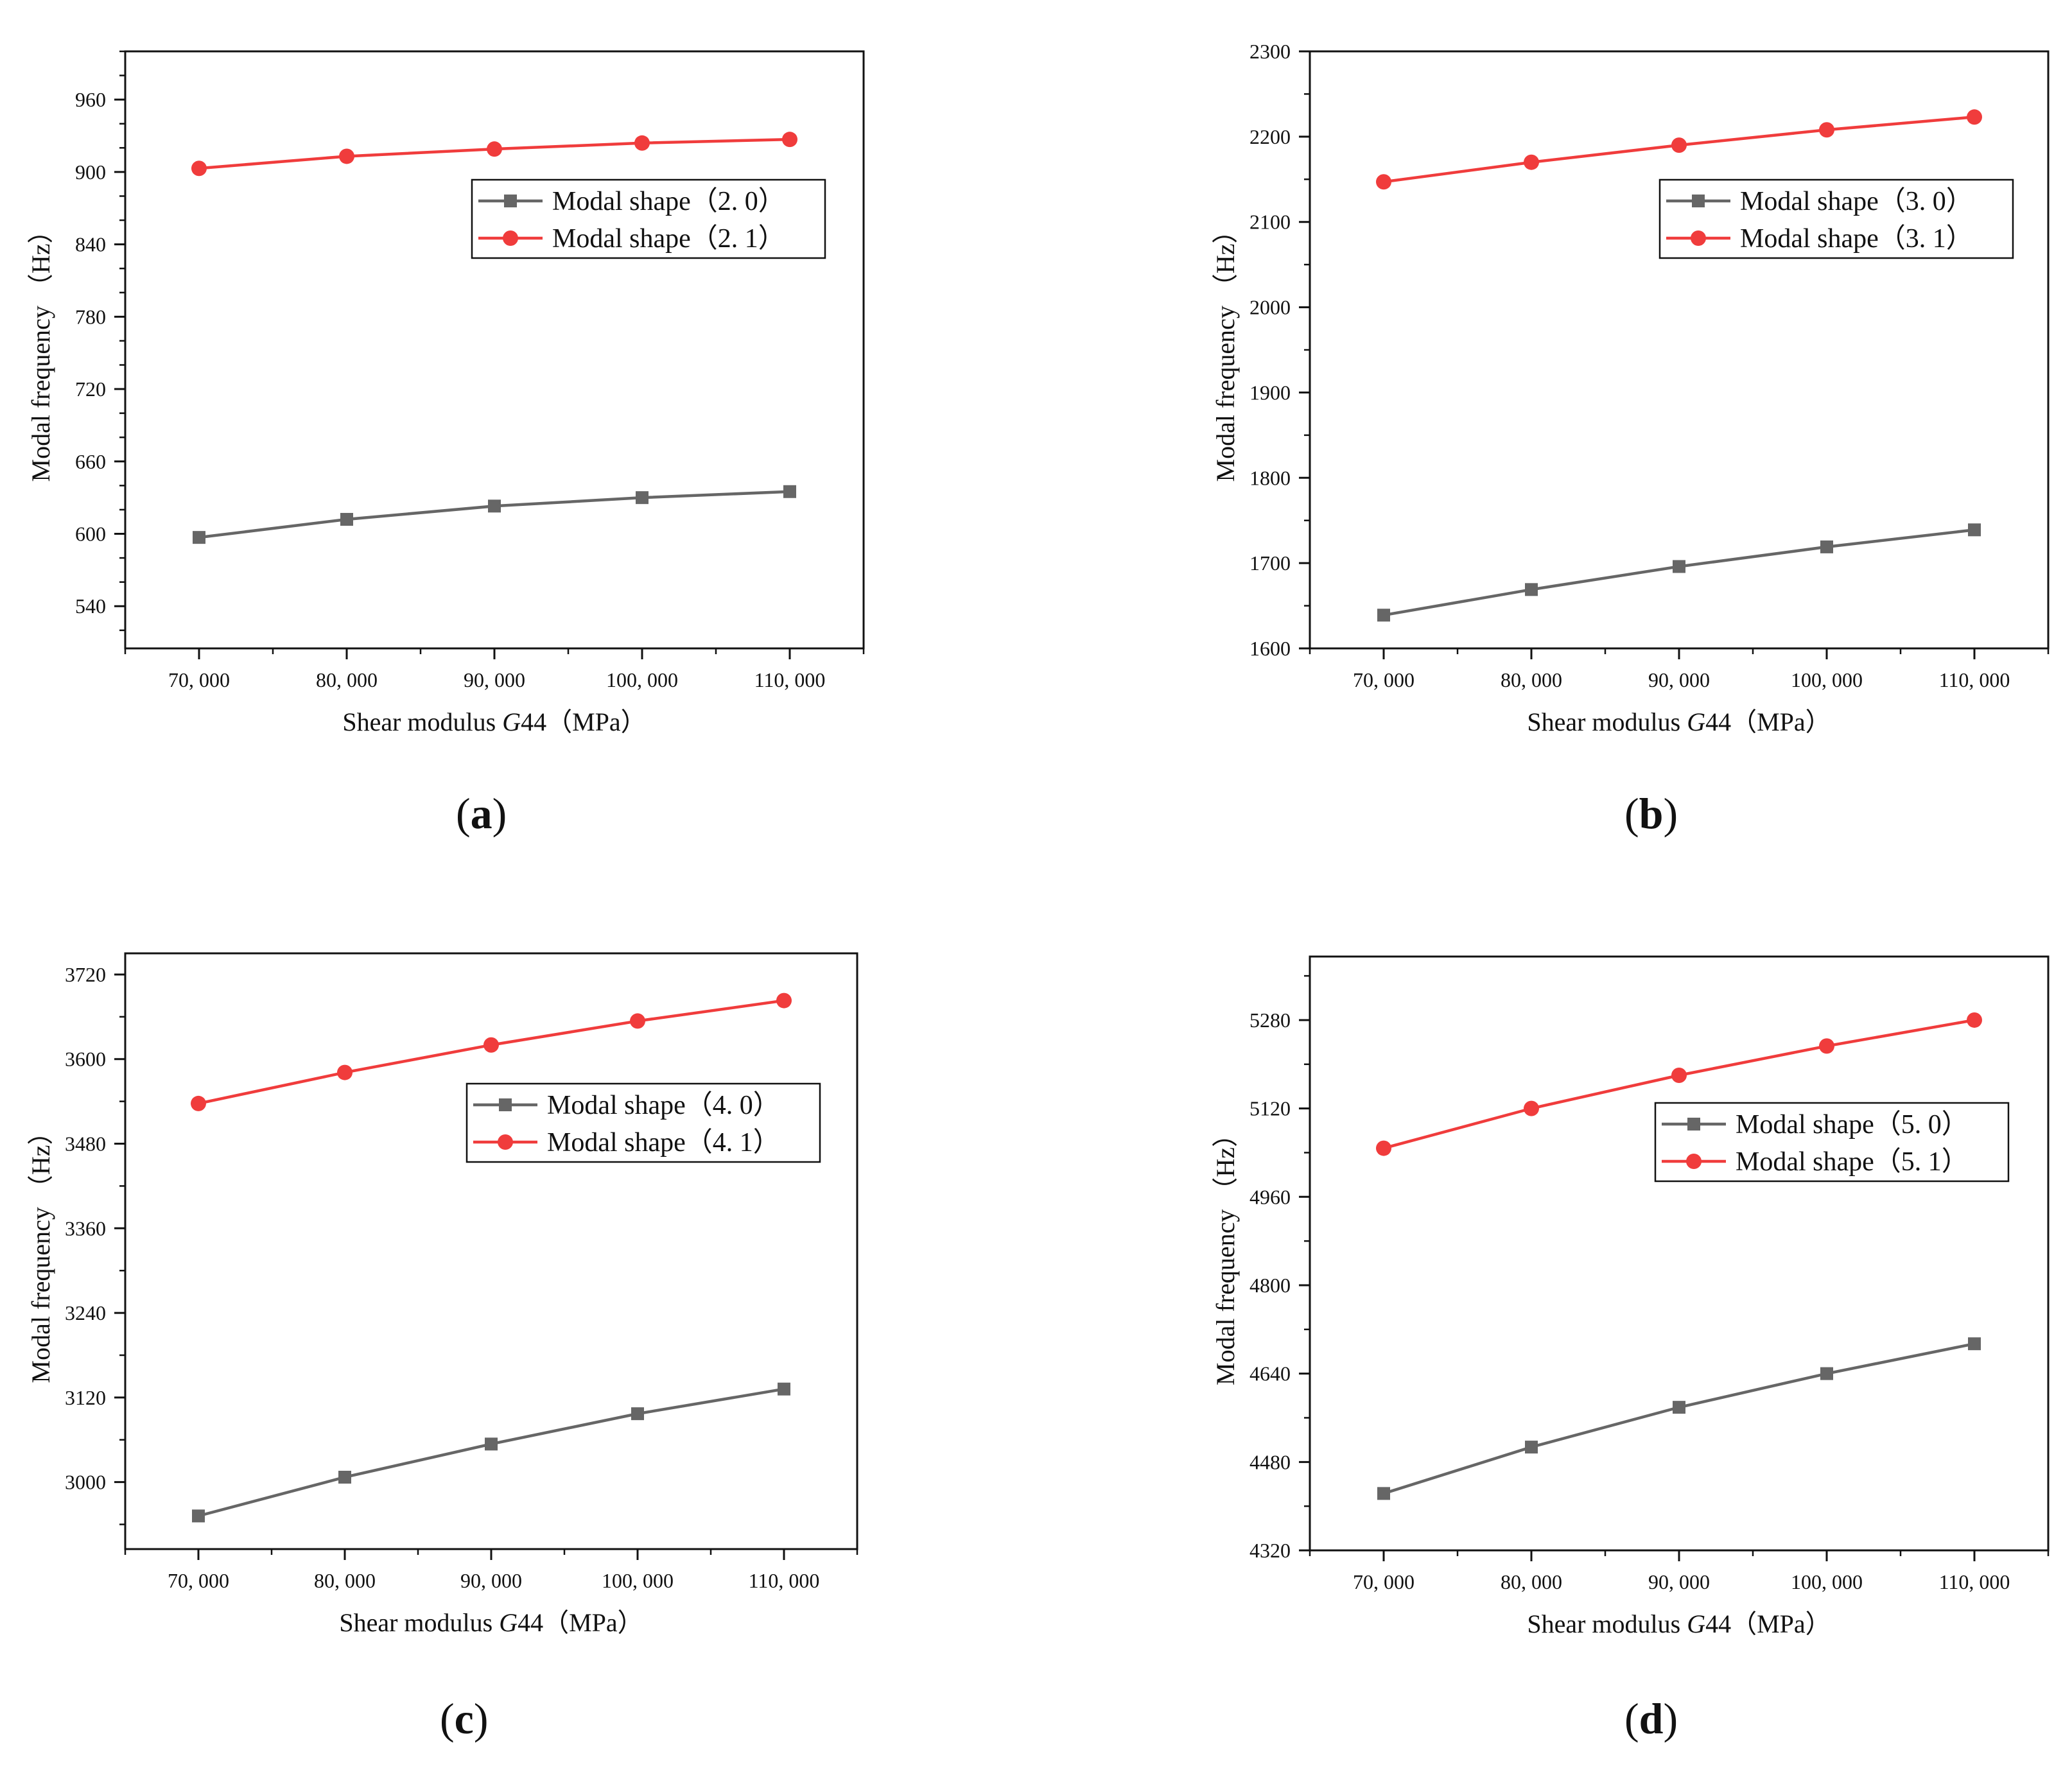 The image size is (2072, 1768). What do you see at coordinates (1270, 1373) in the screenshot?
I see `y-tick-label: 4640` at bounding box center [1270, 1373].